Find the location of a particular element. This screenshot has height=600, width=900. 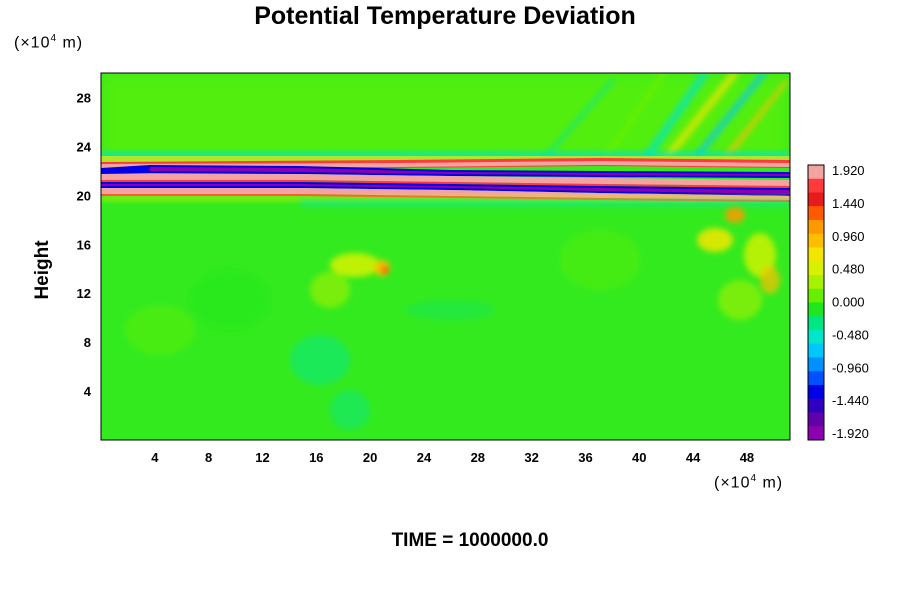

x-unit-exponent: 4 is located at coordinates (754, 478).